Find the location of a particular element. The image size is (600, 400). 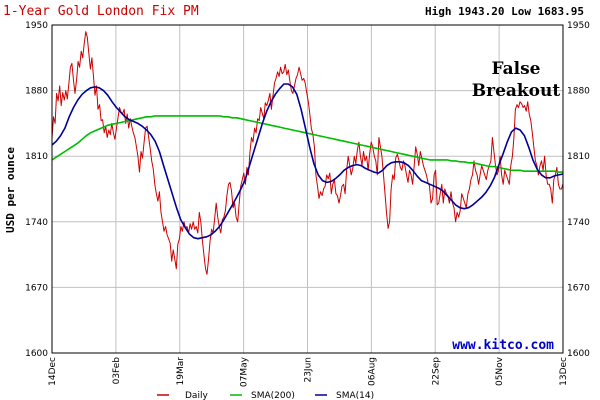

y-tick-label-right: 1600 is located at coordinates (578, 354).